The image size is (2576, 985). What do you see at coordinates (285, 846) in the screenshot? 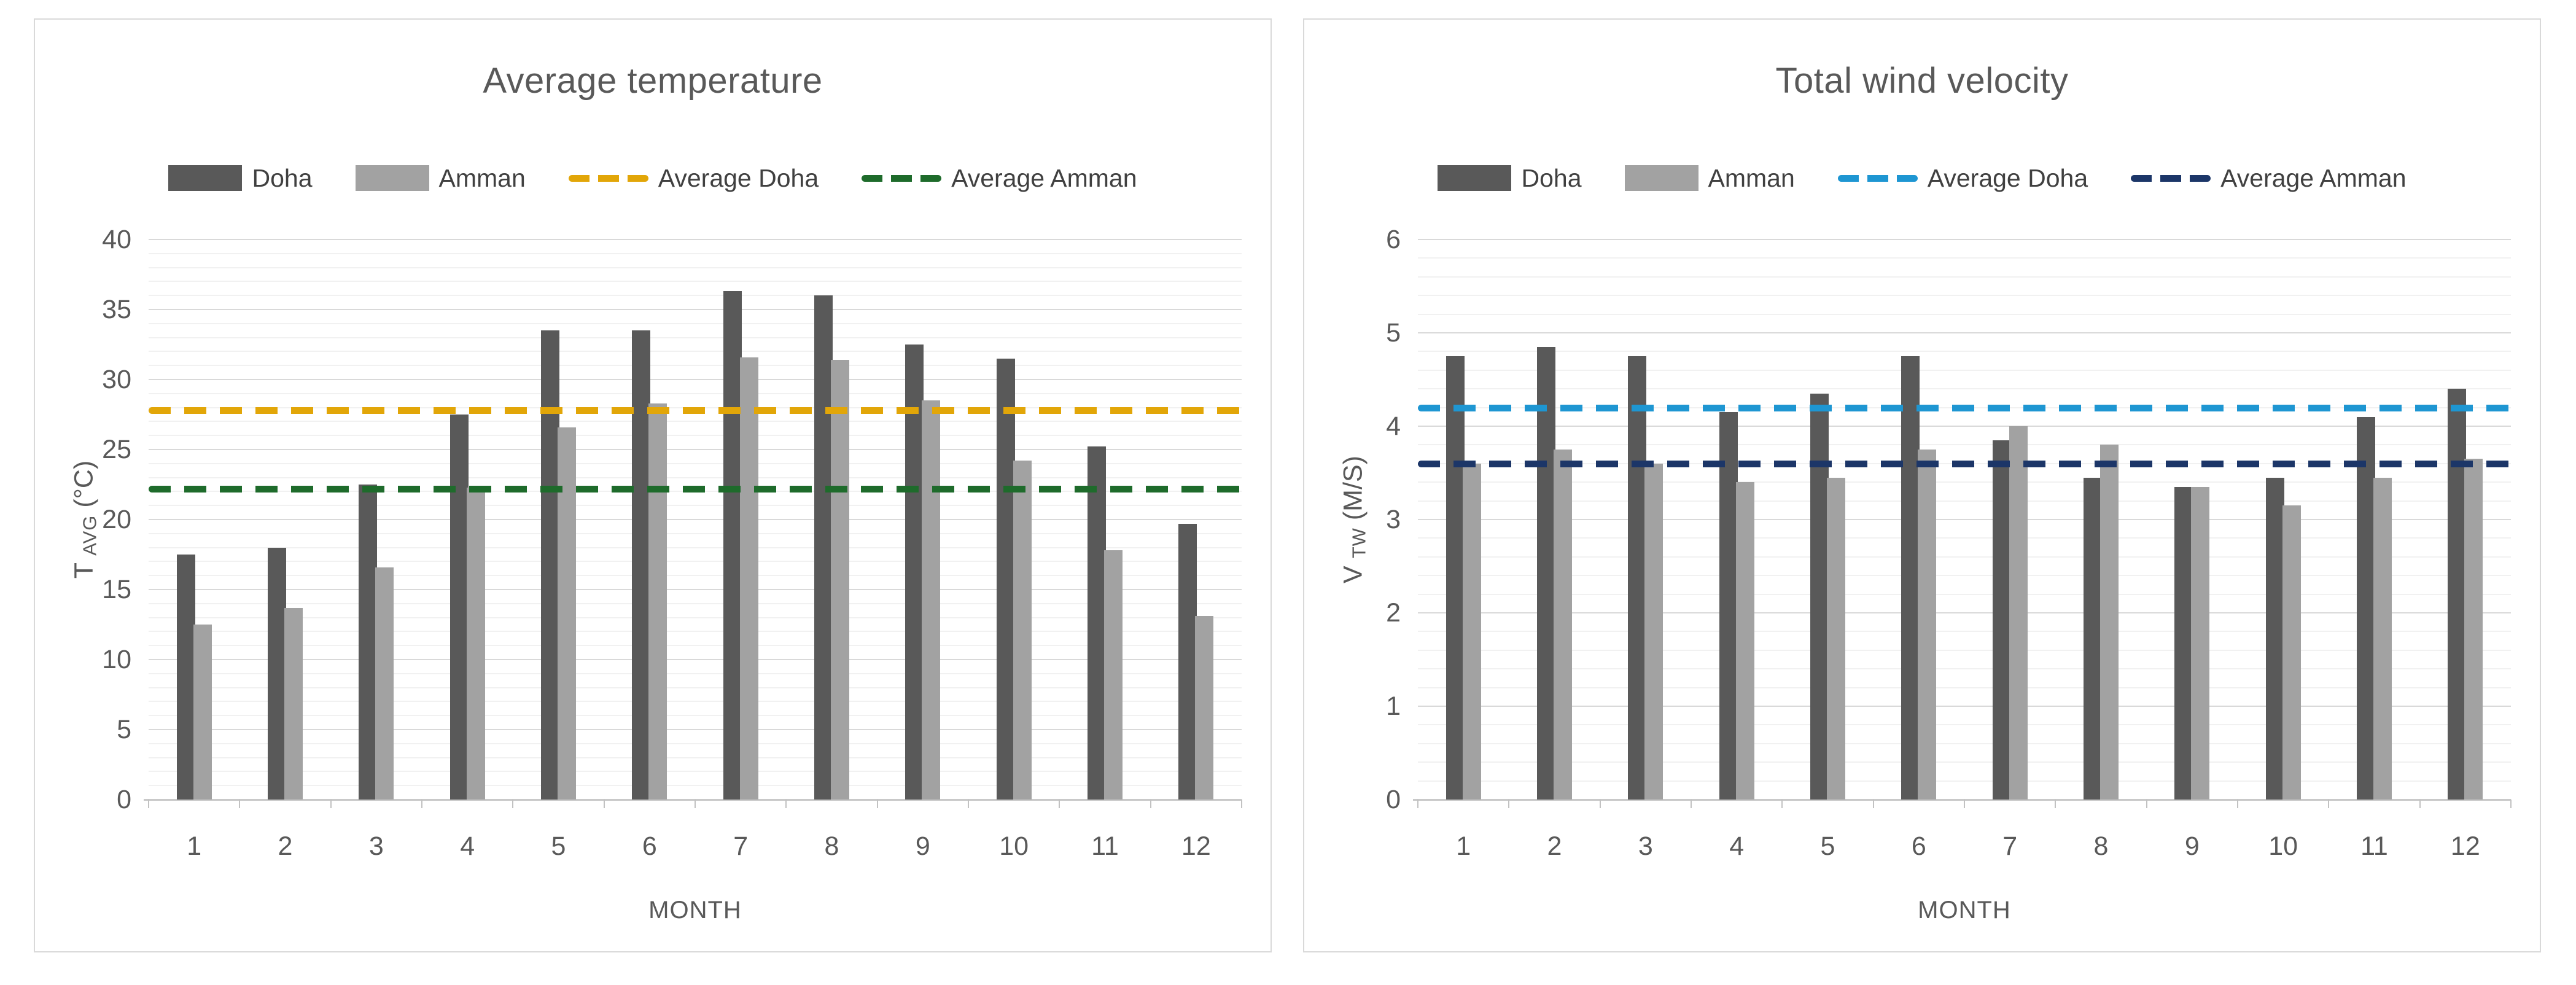
I see `x-tick-label: 2` at bounding box center [285, 846].